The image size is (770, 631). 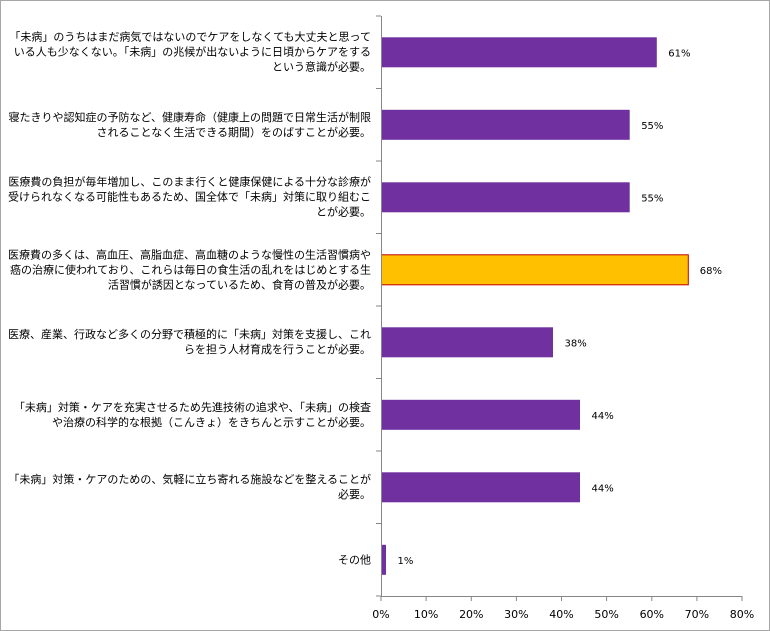 What do you see at coordinates (516, 614) in the screenshot?
I see `x-tick-label: 30%` at bounding box center [516, 614].